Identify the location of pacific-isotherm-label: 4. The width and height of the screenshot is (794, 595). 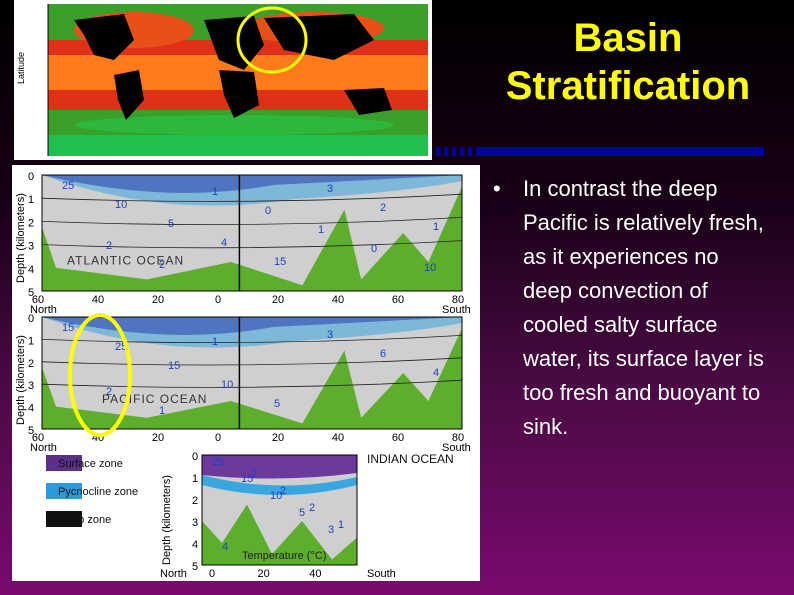
(436, 373).